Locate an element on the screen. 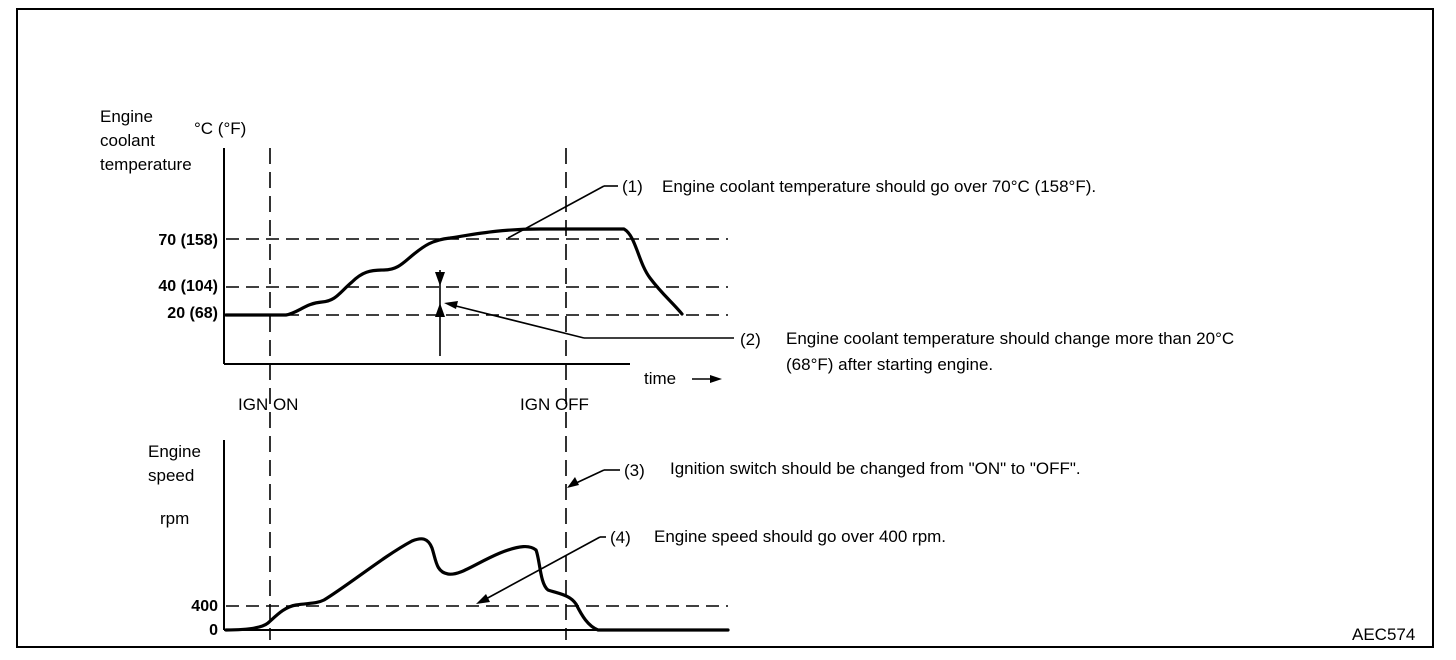 This screenshot has height=660, width=1456. bottom-ylabel-line-2: speed is located at coordinates (171, 475).